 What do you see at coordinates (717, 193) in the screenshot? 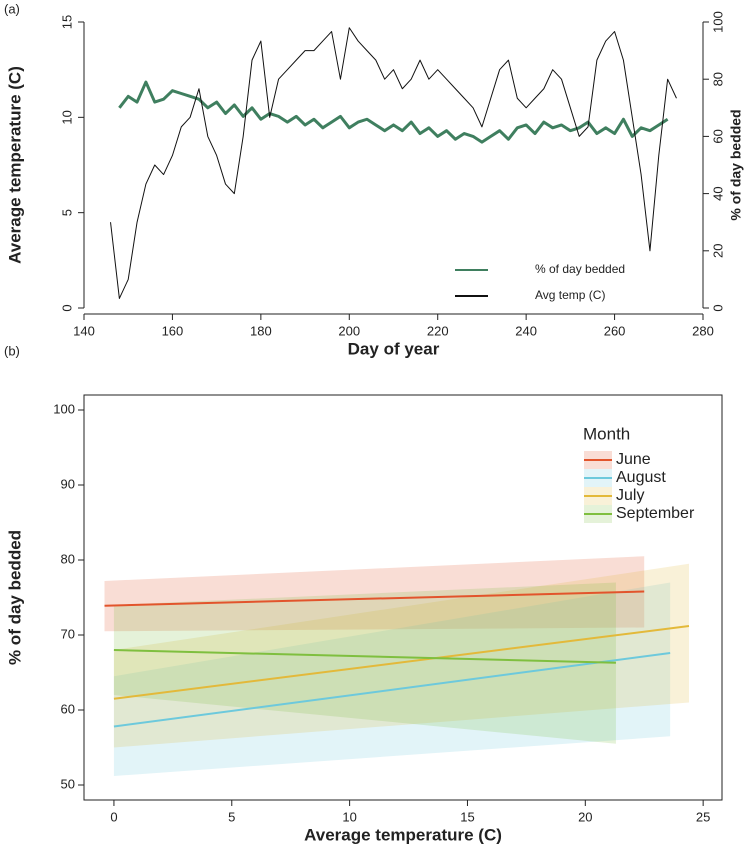
I see `y2-tick-label: 40` at bounding box center [717, 193].